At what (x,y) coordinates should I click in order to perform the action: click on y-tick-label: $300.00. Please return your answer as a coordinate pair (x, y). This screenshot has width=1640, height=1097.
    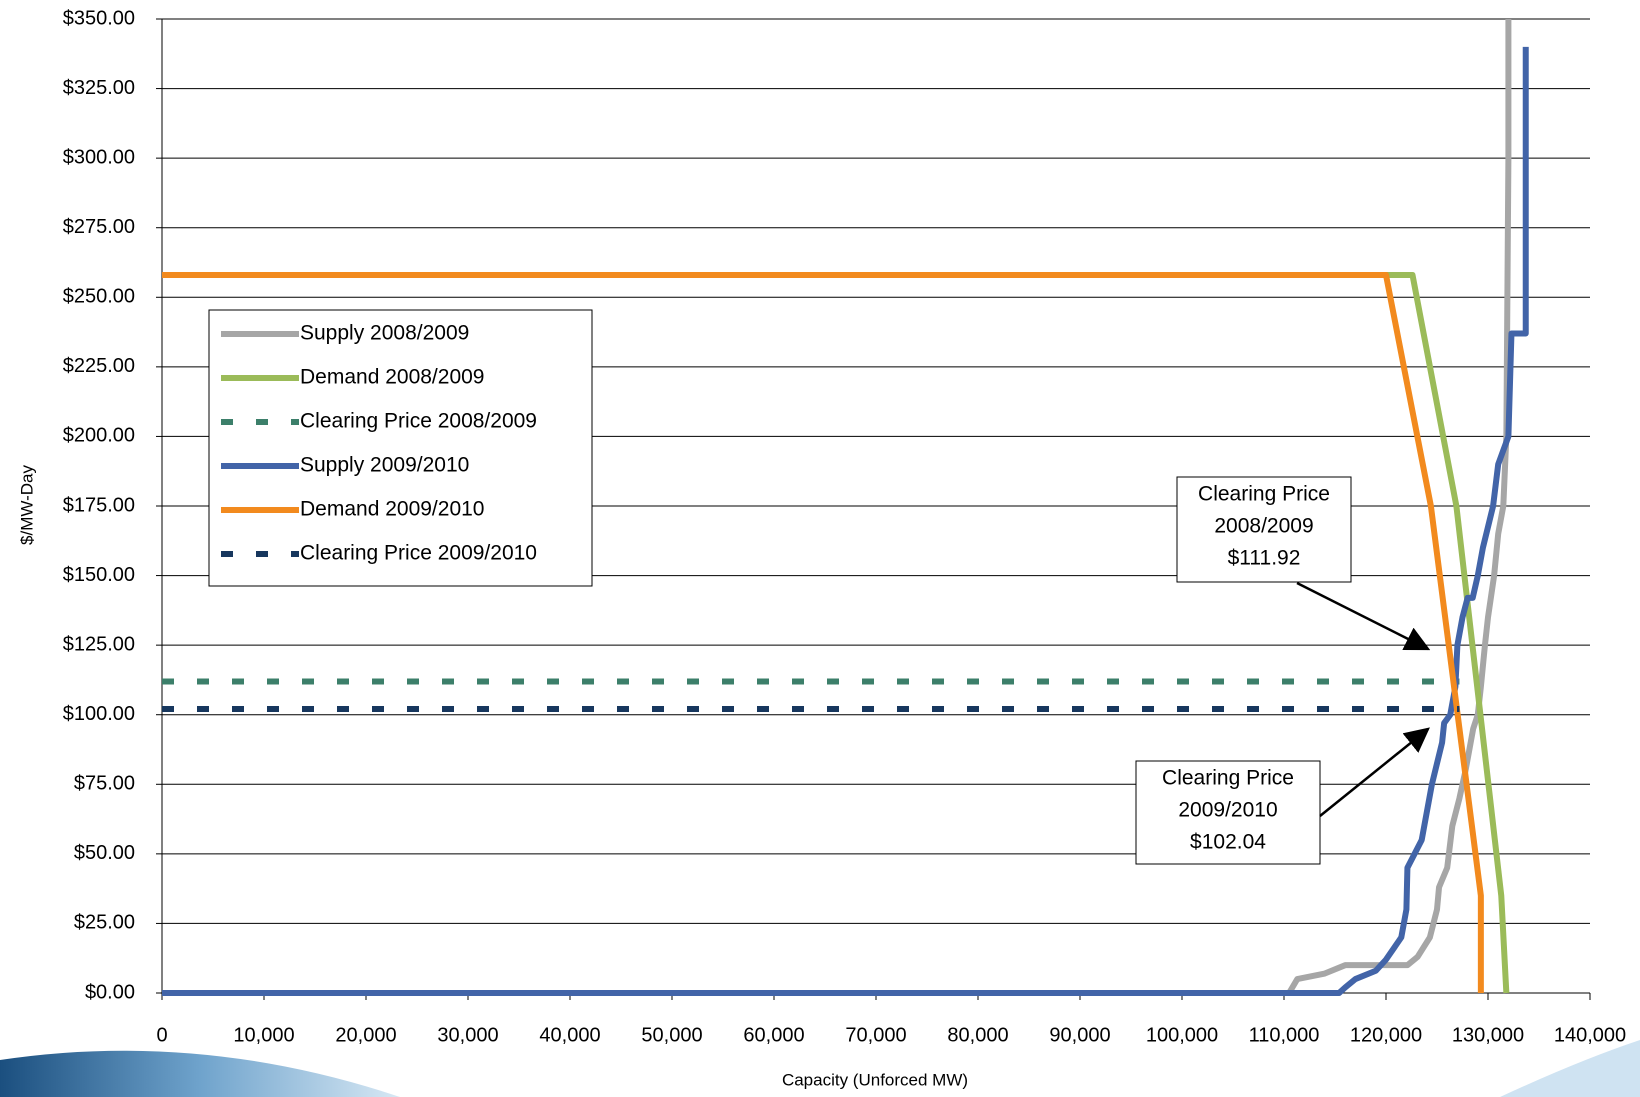
    Looking at the image, I should click on (99, 157).